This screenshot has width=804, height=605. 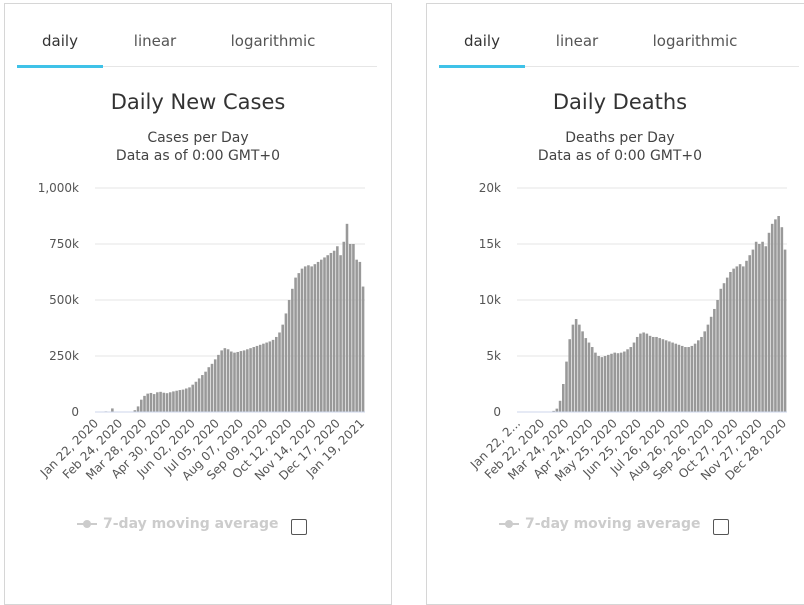 I want to click on tab-logarithmic: logarithmic, so click(x=273, y=49).